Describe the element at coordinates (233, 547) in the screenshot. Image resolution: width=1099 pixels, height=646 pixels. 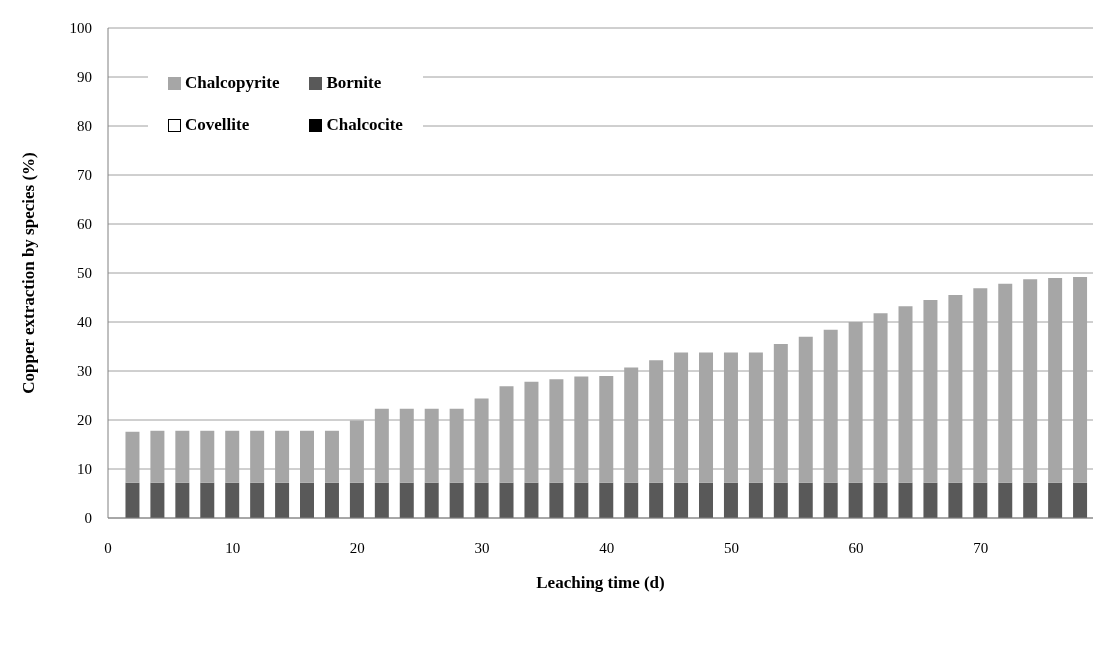
I see `x-tick-label: 10` at that location.